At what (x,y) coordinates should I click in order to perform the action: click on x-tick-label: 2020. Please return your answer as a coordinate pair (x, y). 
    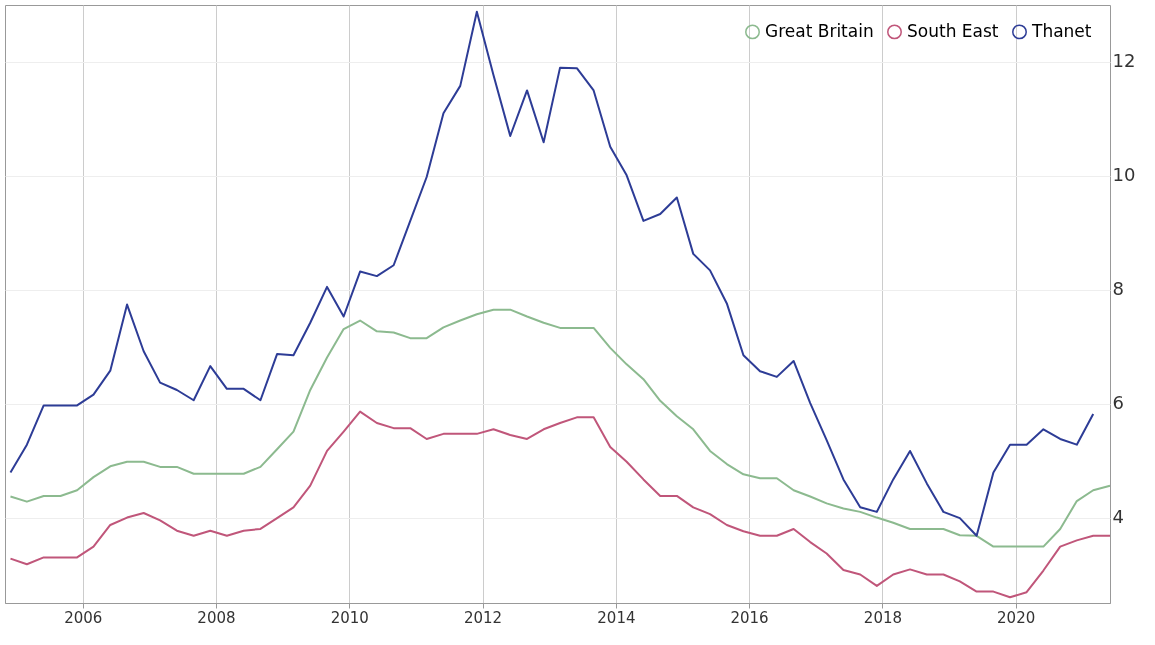
    Looking at the image, I should click on (1016, 617).